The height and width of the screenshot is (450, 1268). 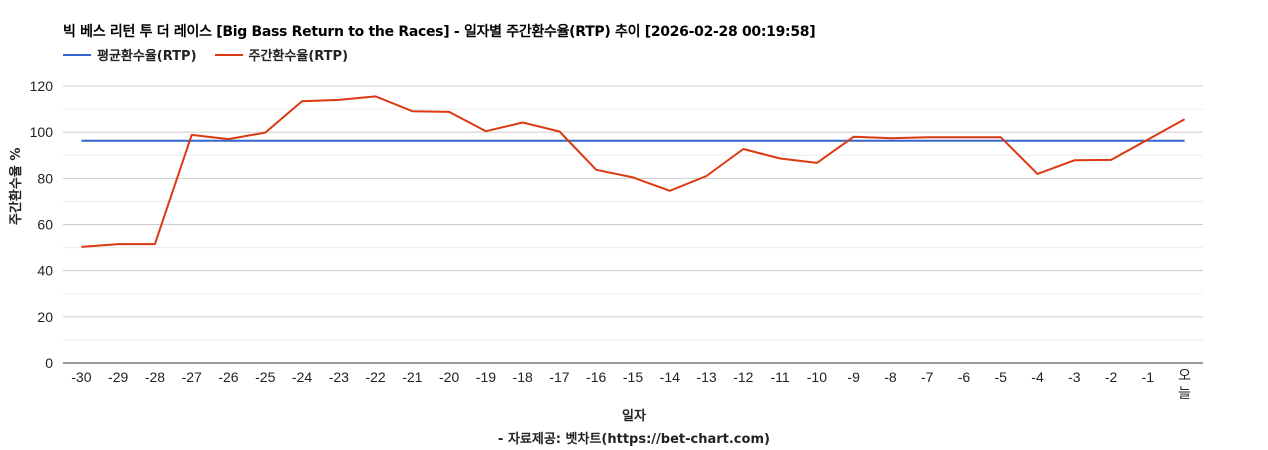 I want to click on x-tick-label: -4, so click(x=1037, y=377).